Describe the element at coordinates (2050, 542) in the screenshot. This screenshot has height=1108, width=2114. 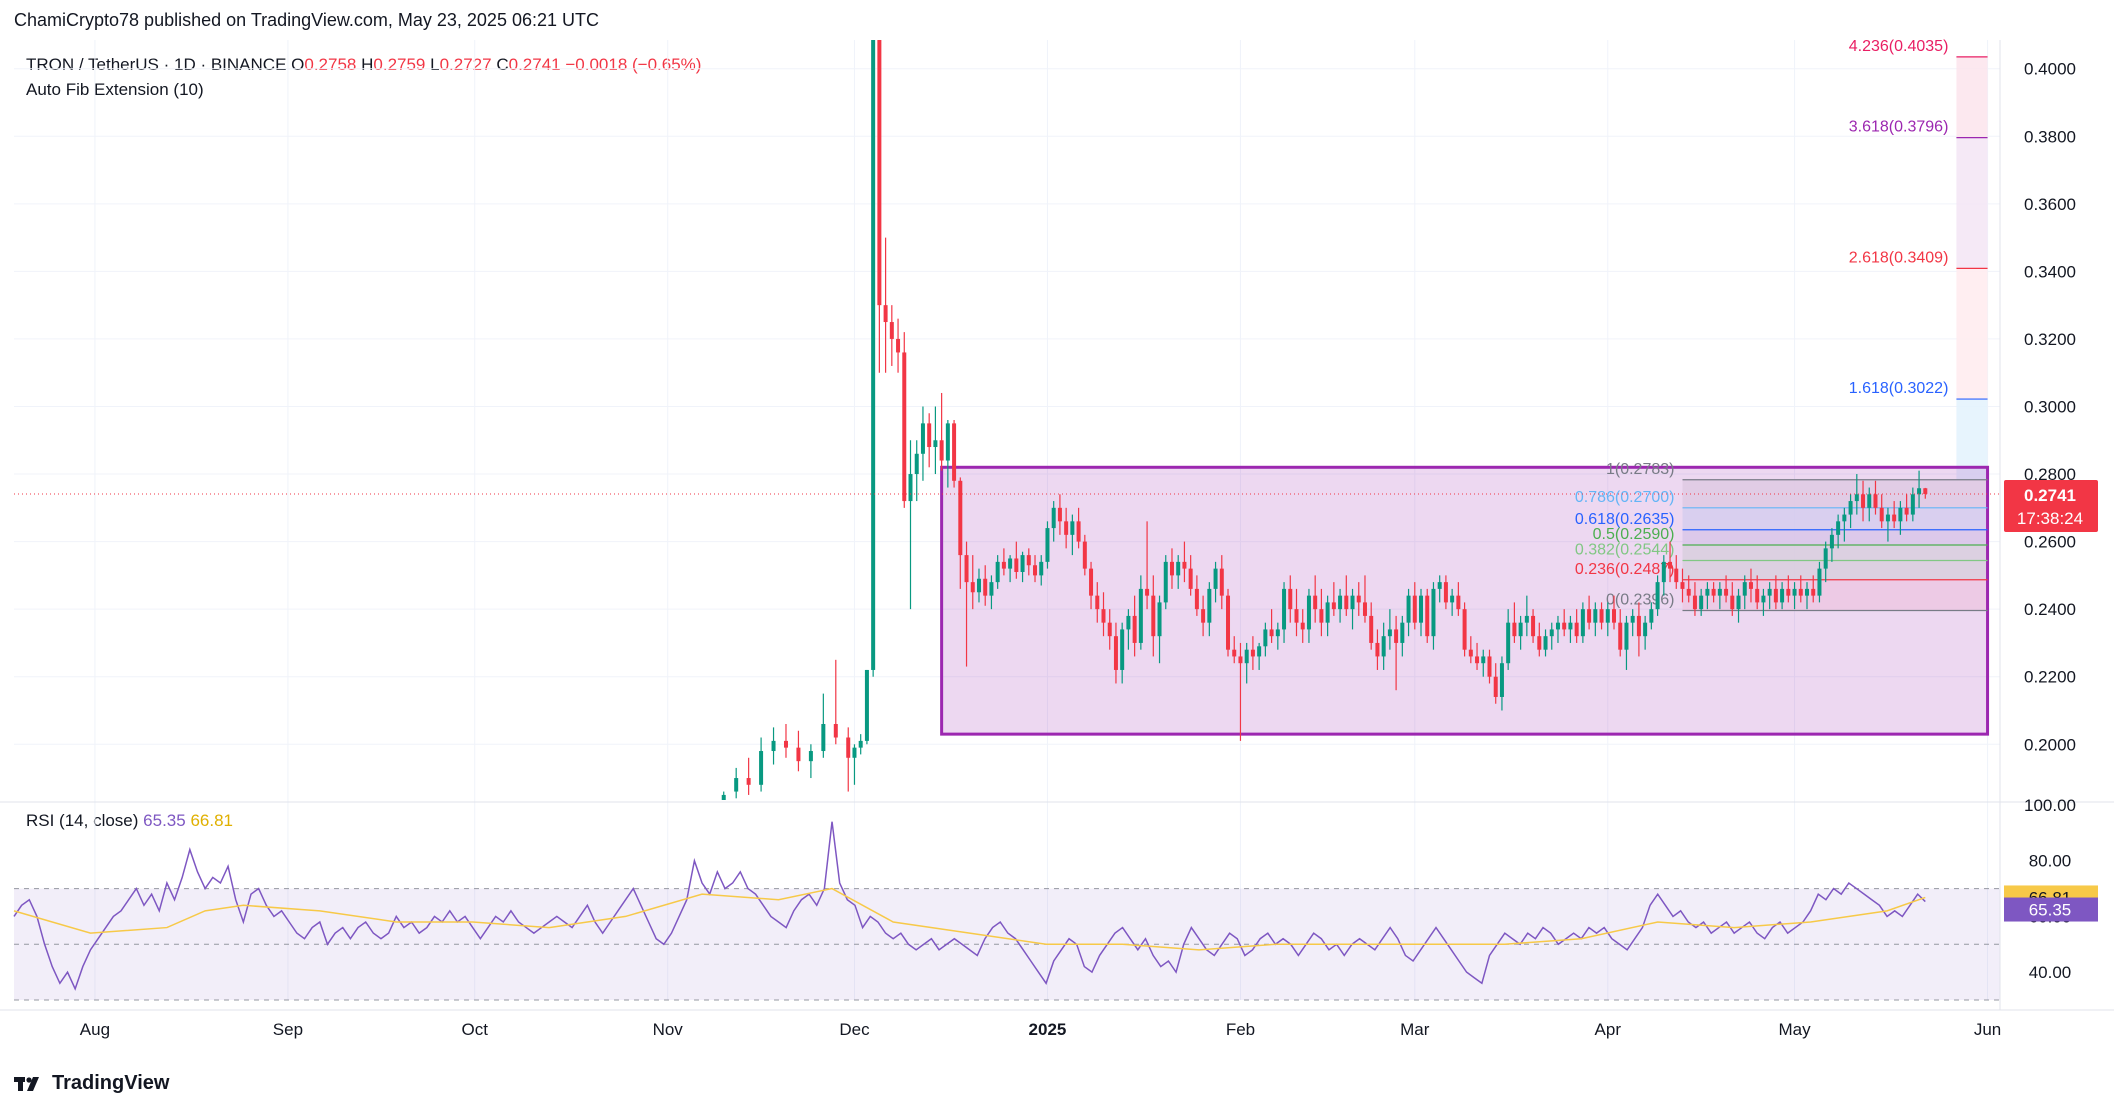
I see `price-tick-label: 0.2600` at that location.